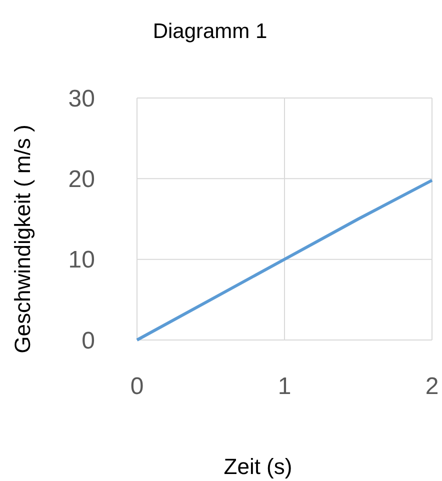  Describe the element at coordinates (81, 180) in the screenshot. I see `y-tick-label: 20` at that location.